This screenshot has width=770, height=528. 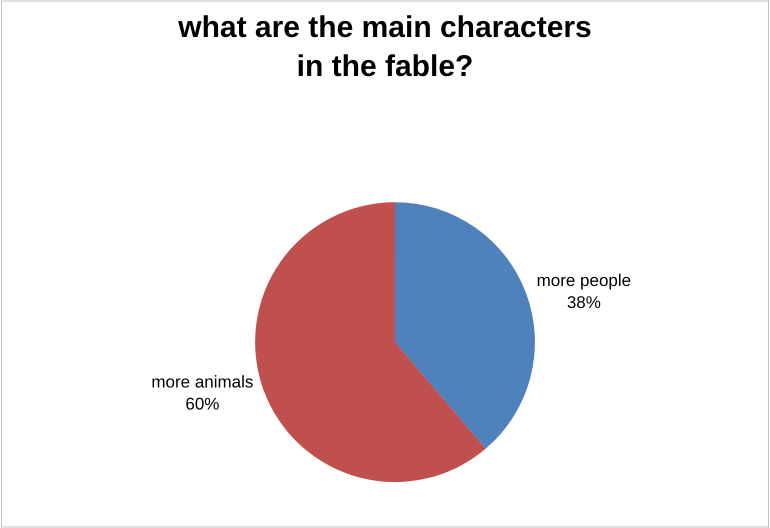 What do you see at coordinates (584, 280) in the screenshot?
I see `slice-label: more people` at bounding box center [584, 280].